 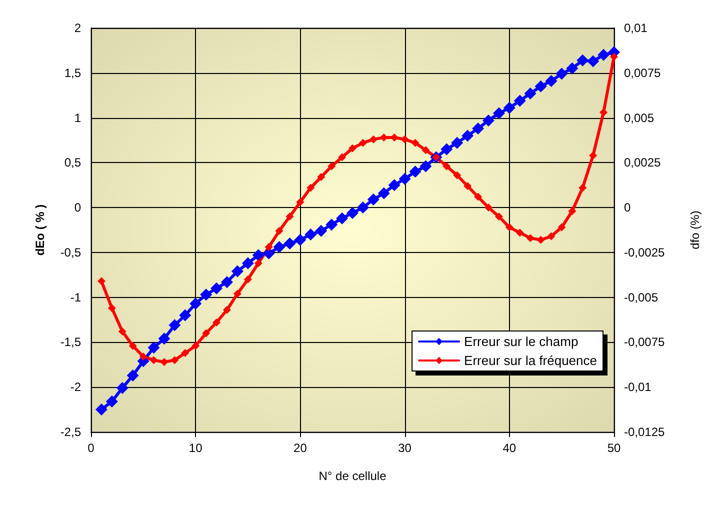 I want to click on legend-label: Erreur sur la fréquence, so click(x=530, y=360).